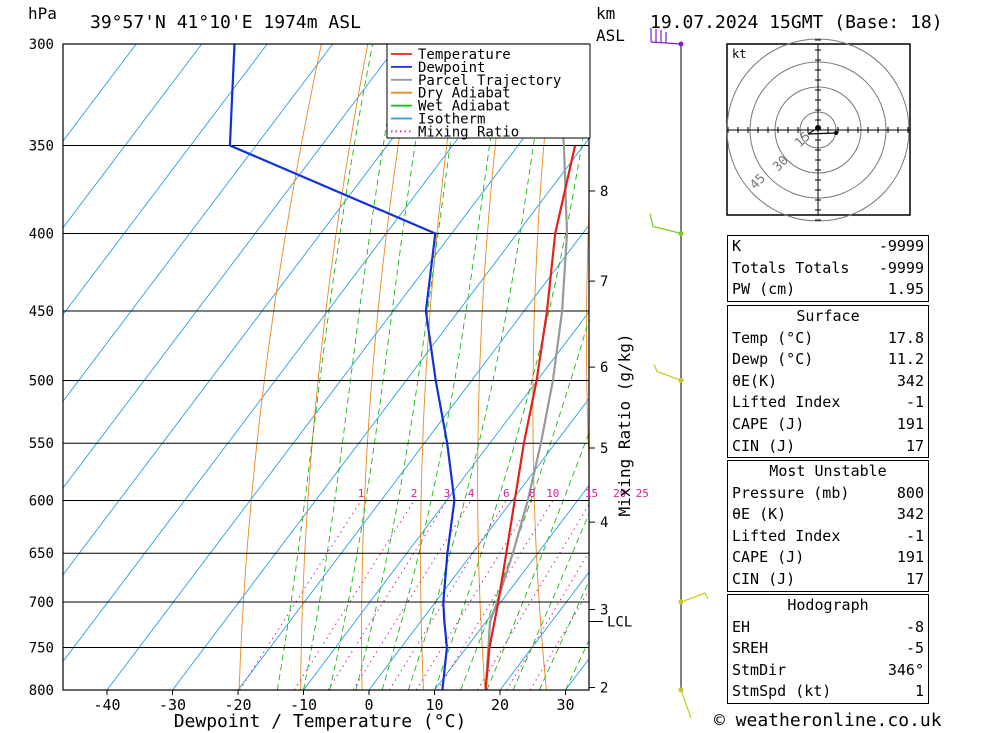 This screenshot has width=1000, height=733. What do you see at coordinates (828, 290) in the screenshot?
I see `pw-row: PW (cm) 1.95` at bounding box center [828, 290].